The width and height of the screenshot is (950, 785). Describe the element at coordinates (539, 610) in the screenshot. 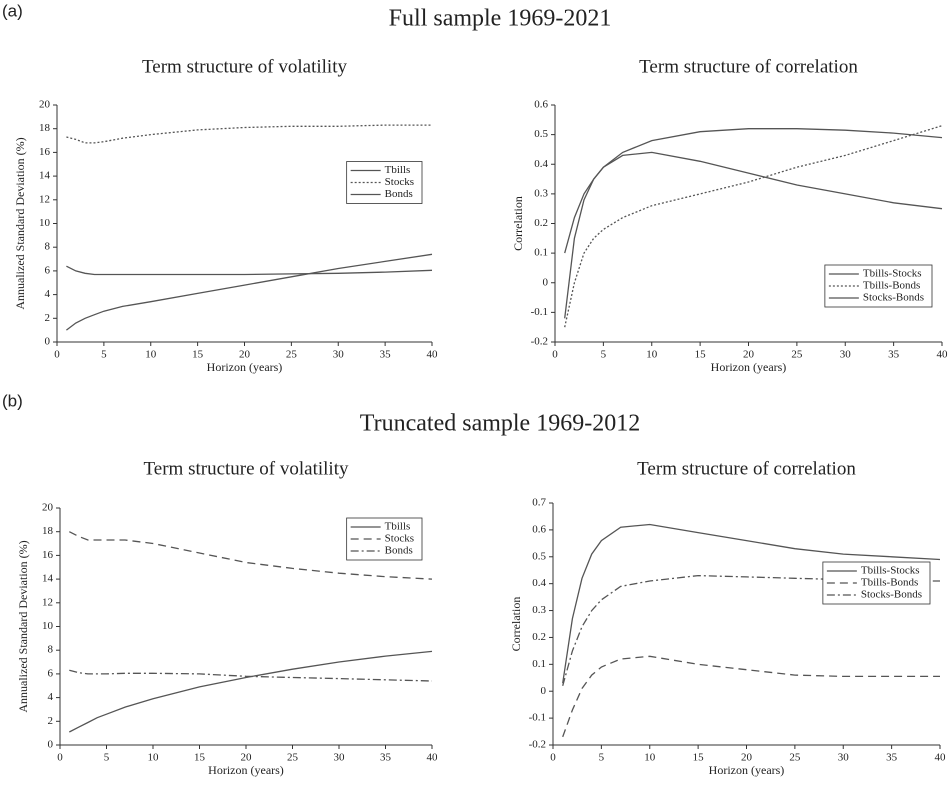

I see `y-tick-label: 0.3` at that location.